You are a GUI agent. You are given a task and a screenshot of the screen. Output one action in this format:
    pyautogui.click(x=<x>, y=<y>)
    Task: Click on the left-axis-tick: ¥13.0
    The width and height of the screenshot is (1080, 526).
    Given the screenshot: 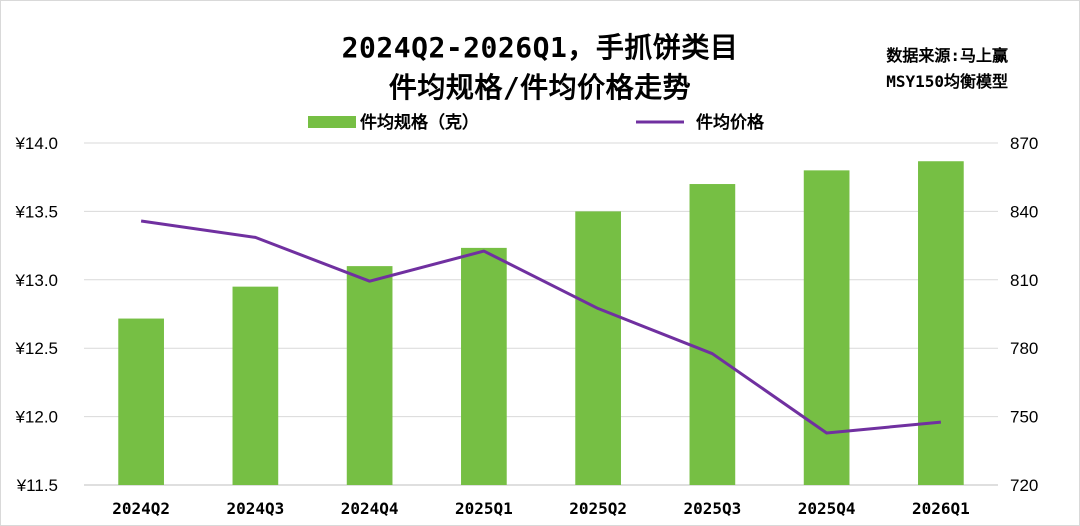 What is the action you would take?
    pyautogui.click(x=36, y=280)
    